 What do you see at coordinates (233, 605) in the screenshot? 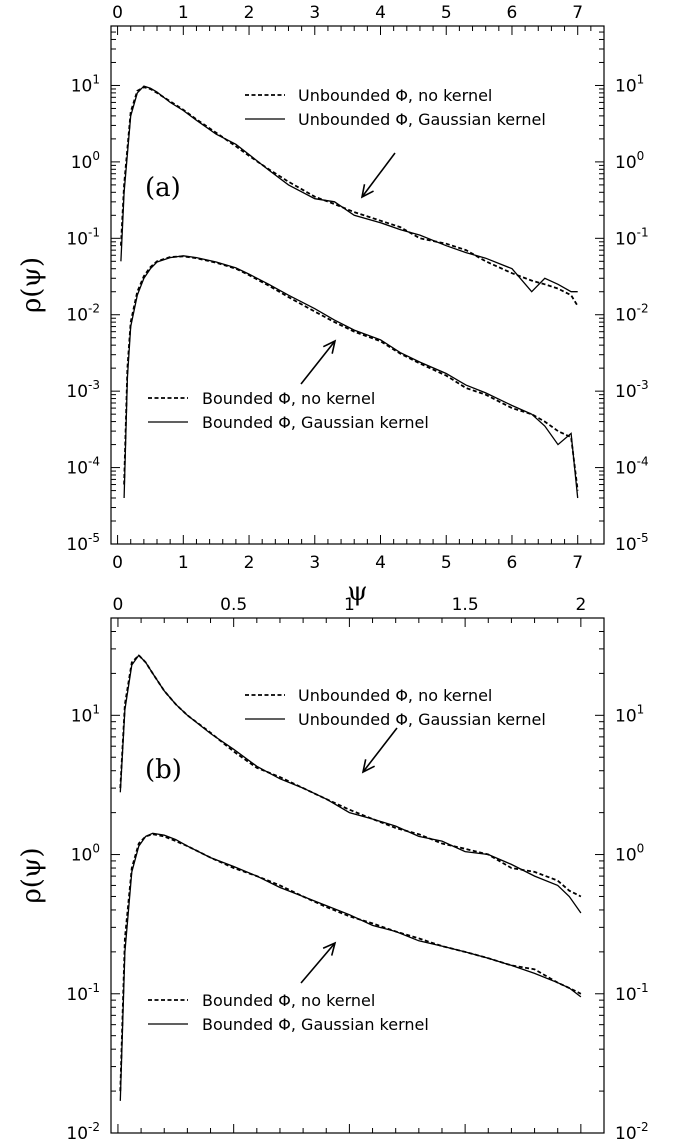
I see `x-tick-label-top: 0.5` at bounding box center [233, 605].